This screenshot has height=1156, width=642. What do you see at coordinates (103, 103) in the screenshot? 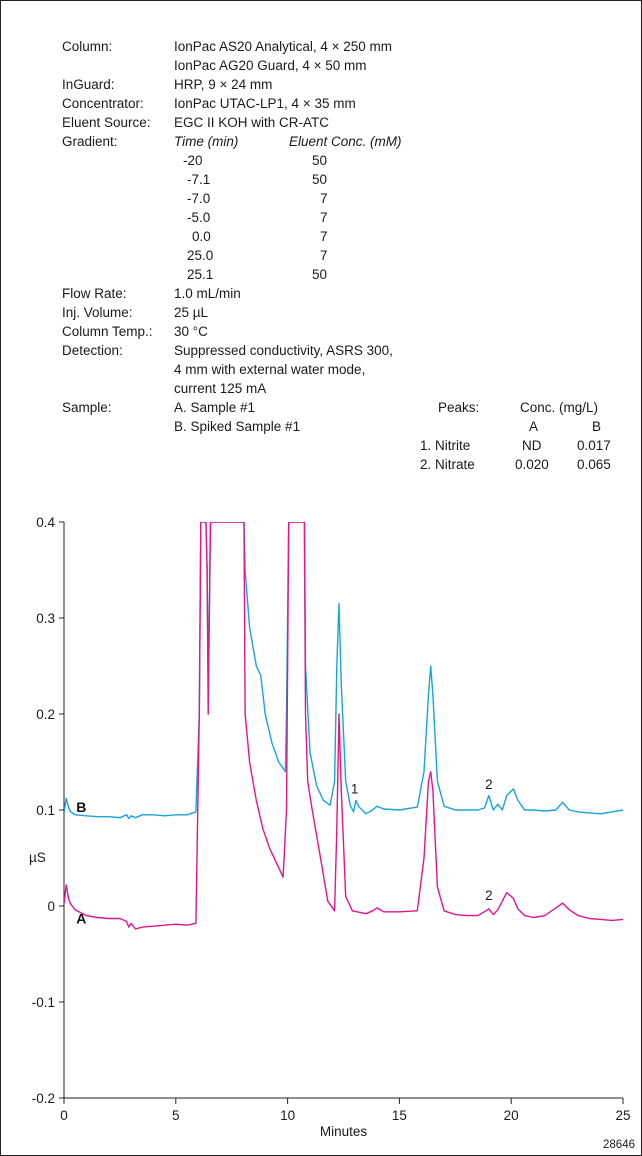
I see `condition-label: Concentrator:` at bounding box center [103, 103].